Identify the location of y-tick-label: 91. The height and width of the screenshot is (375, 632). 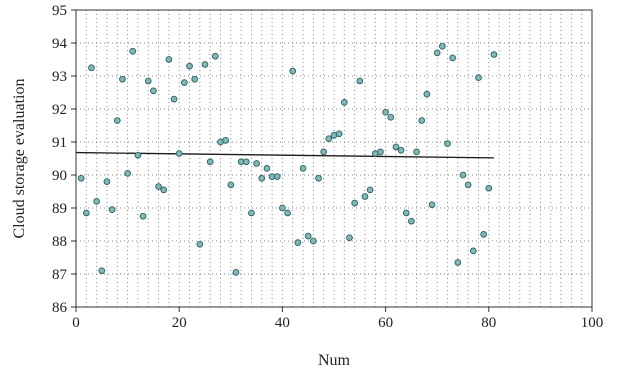
(59, 143).